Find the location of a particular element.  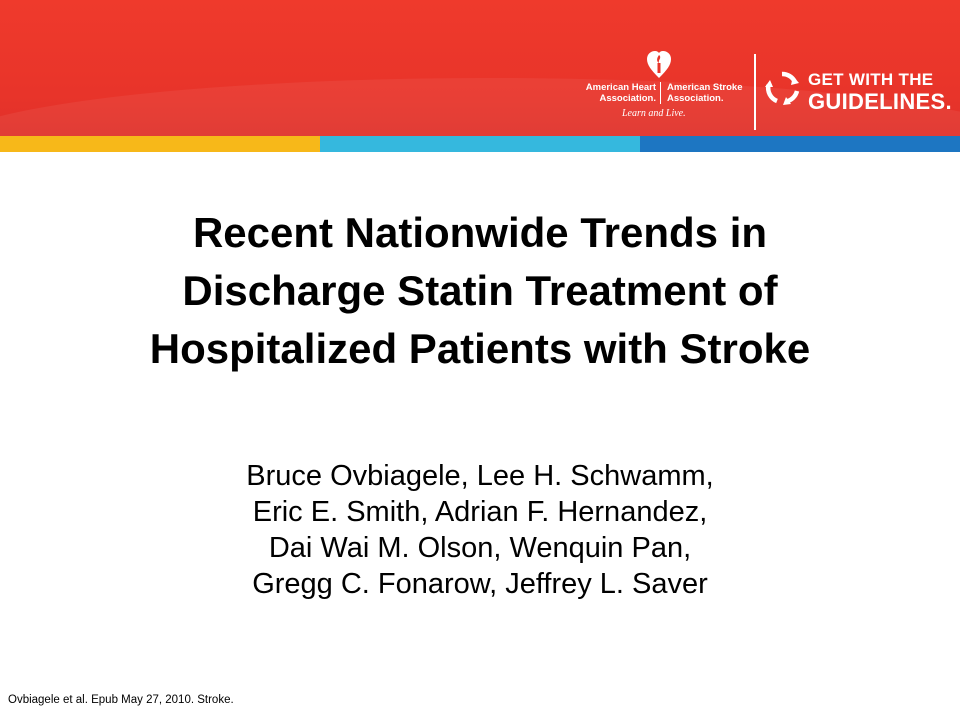

asa-name: American Stroke Association. is located at coordinates (707, 93).